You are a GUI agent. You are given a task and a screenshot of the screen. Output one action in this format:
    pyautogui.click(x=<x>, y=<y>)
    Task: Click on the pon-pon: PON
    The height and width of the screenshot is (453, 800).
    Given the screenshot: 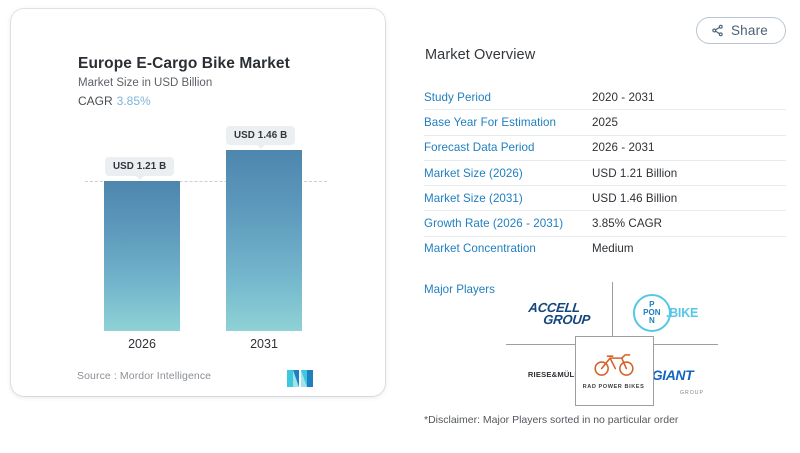 What is the action you would take?
    pyautogui.click(x=652, y=312)
    